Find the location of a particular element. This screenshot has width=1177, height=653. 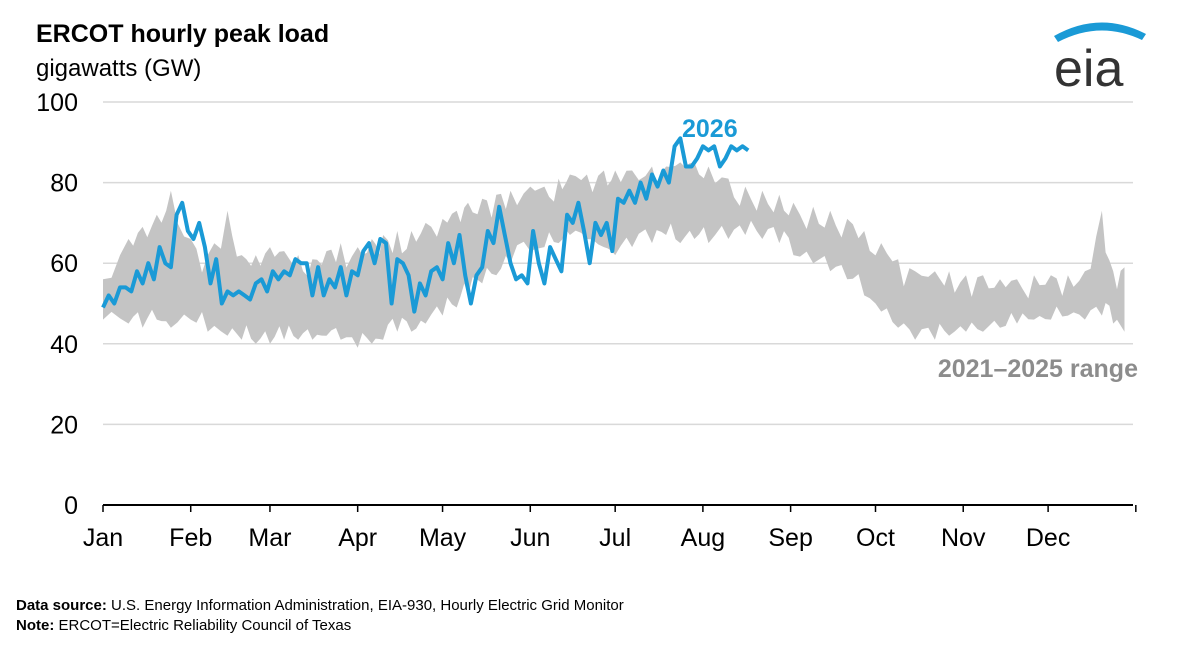

y-tick-label: 60 is located at coordinates (64, 264).